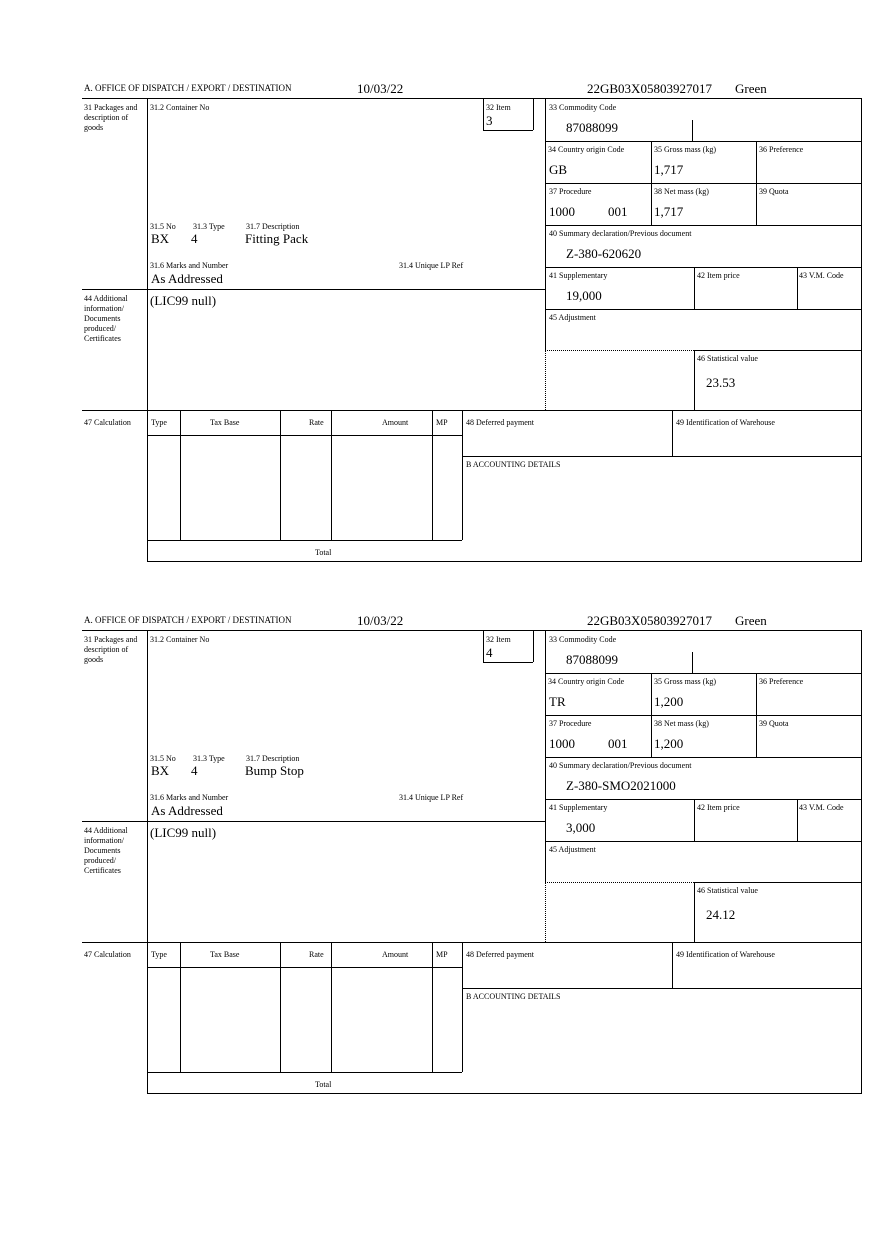 The width and height of the screenshot is (882, 1250). I want to click on net-mass-value: 1,717, so click(669, 211).